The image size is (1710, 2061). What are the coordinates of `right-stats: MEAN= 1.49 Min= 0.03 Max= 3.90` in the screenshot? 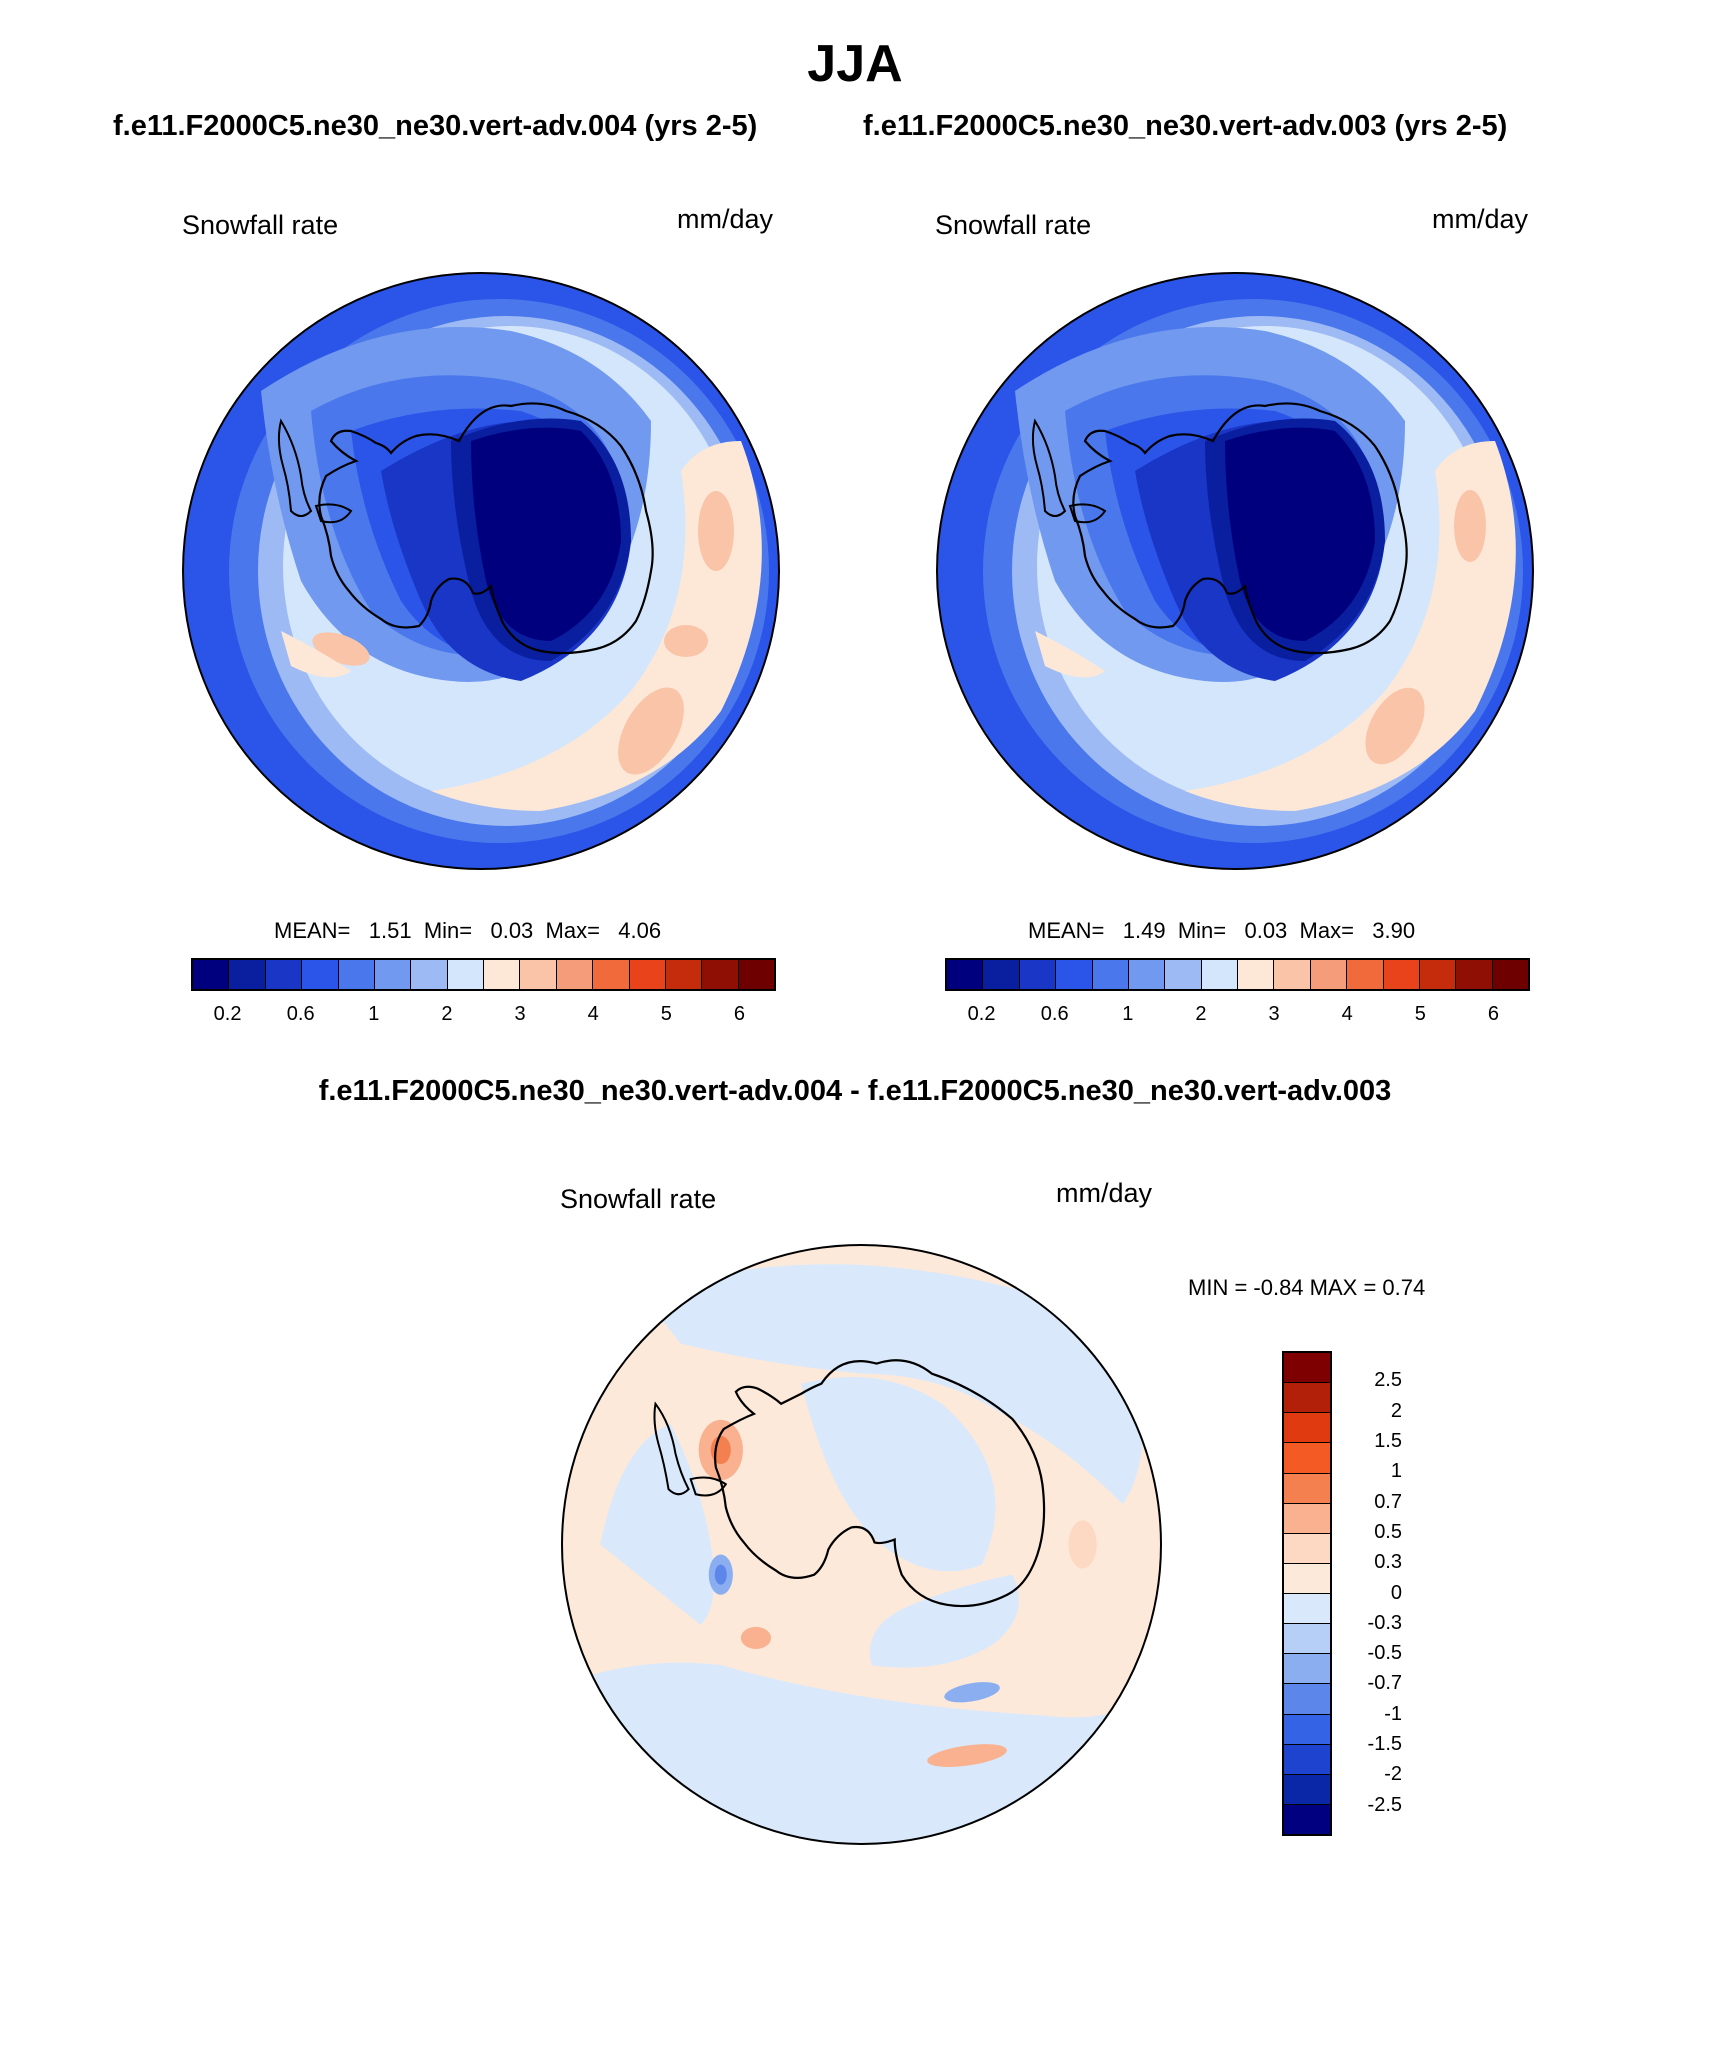 It's located at (1221, 931).